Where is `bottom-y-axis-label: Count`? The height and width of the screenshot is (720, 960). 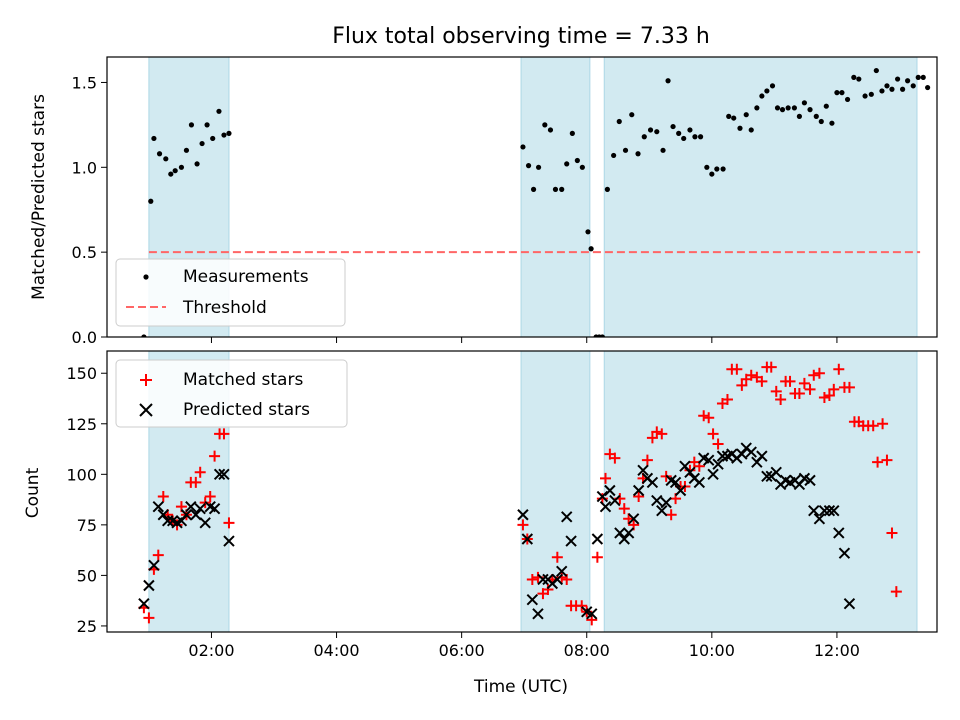
bottom-y-axis-label: Count is located at coordinates (33, 492).